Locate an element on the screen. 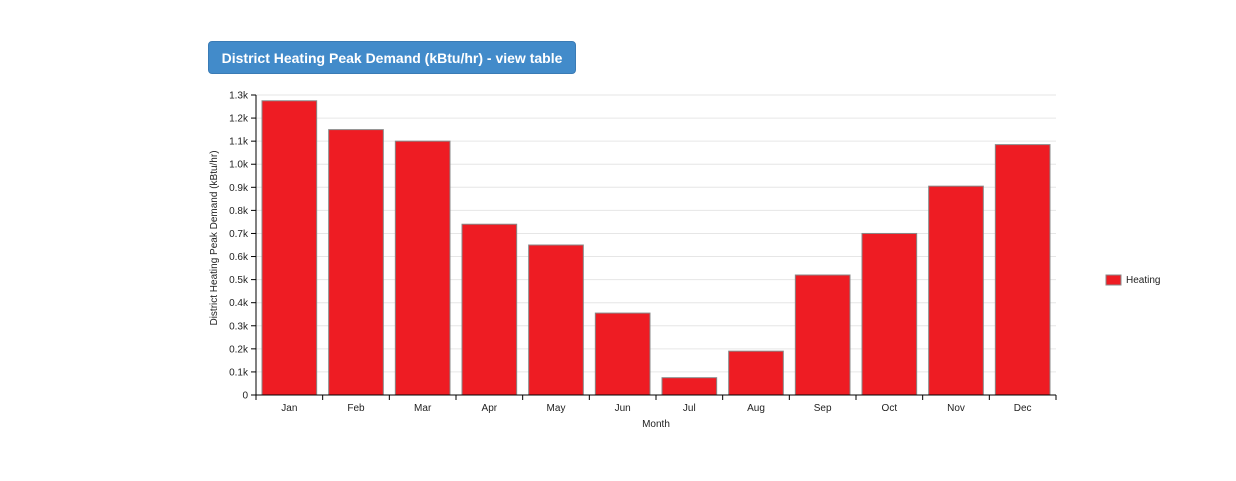 The height and width of the screenshot is (481, 1236). y-tick-label: 1.3k is located at coordinates (239, 96).